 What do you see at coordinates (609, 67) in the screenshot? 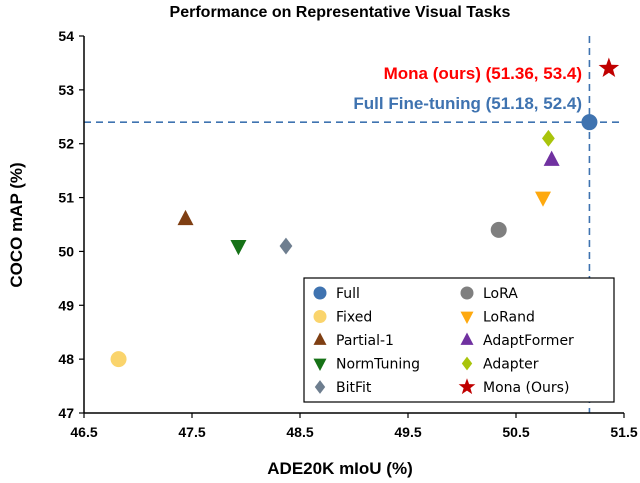
I see `point-mona-ours` at bounding box center [609, 67].